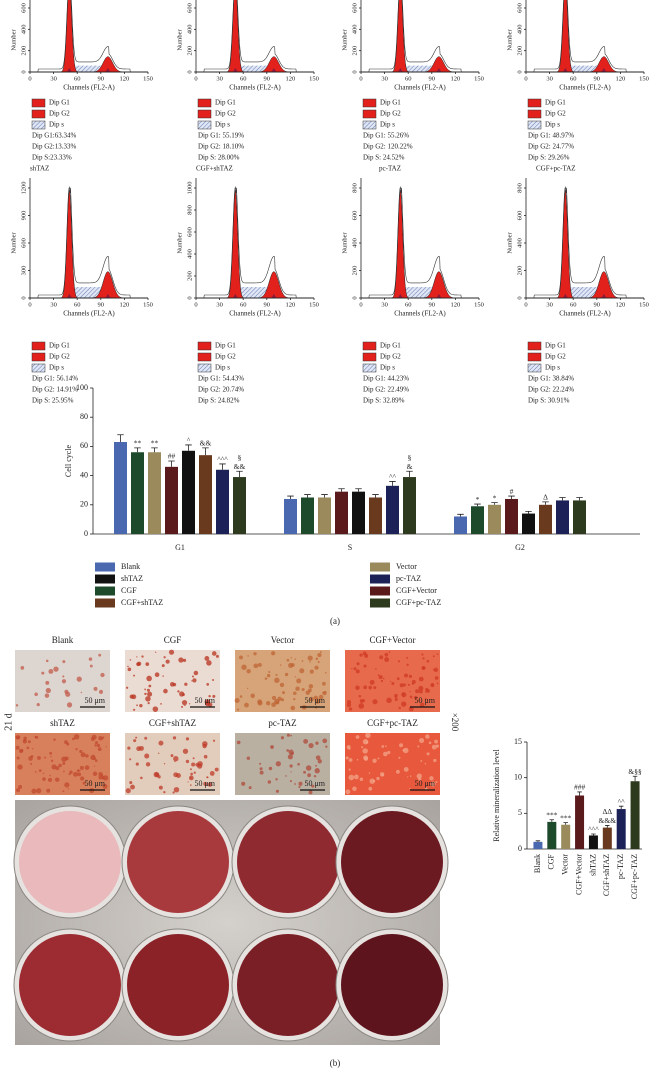  I want to click on image-label: CGF+shTAZ, so click(172, 723).